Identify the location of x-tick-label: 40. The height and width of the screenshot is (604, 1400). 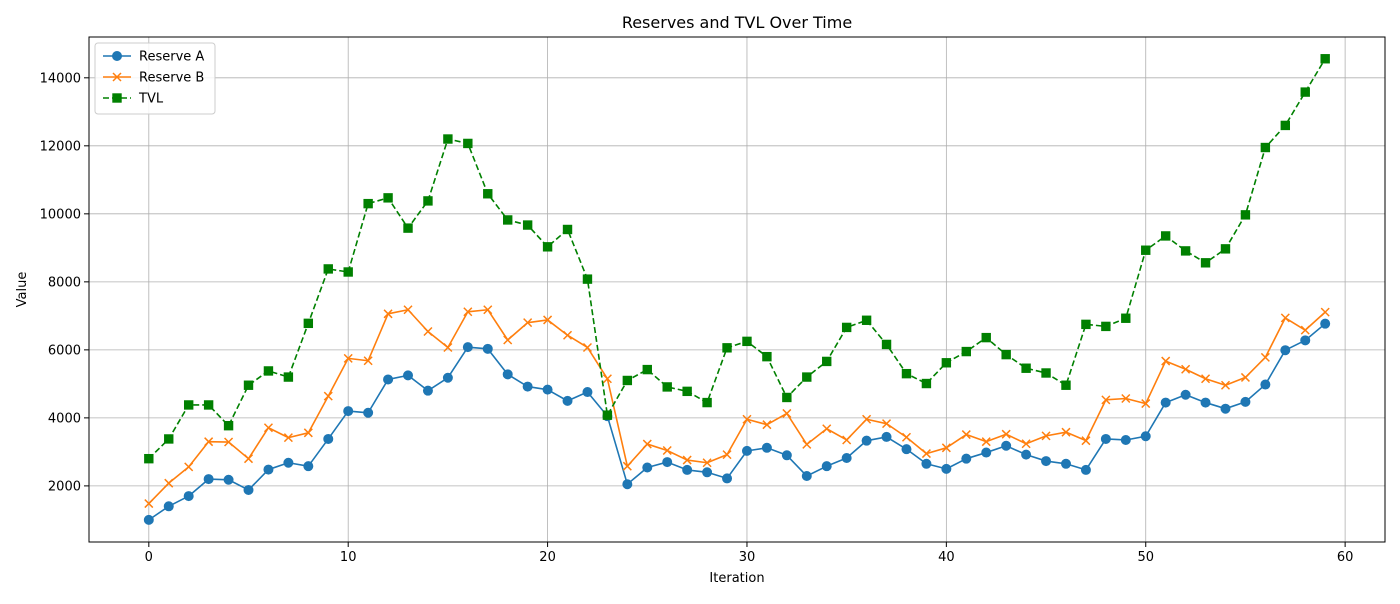
(946, 557).